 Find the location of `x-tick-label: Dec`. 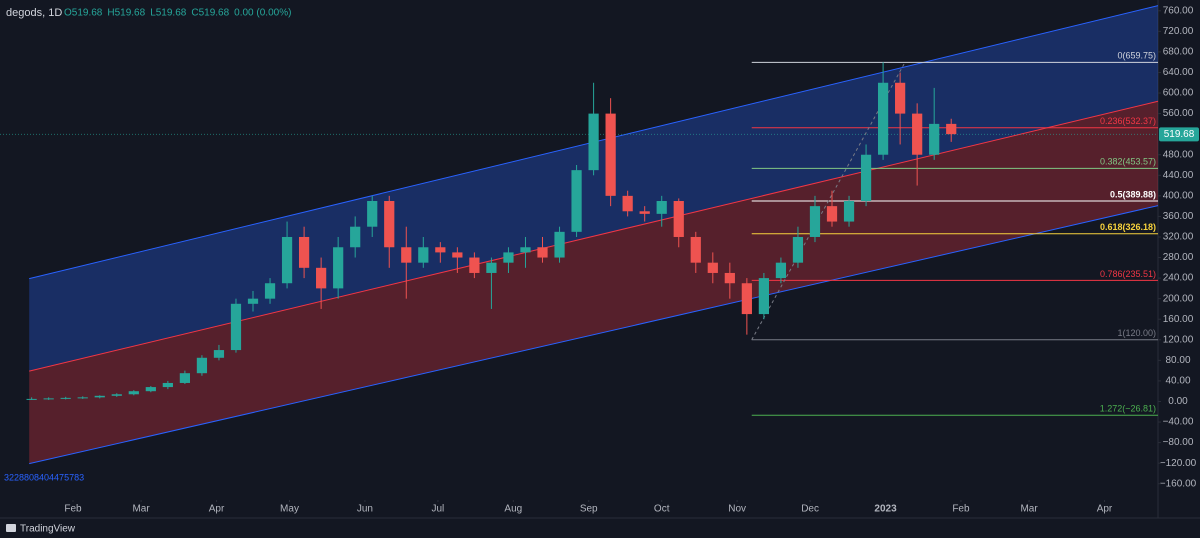

x-tick-label: Dec is located at coordinates (810, 509).